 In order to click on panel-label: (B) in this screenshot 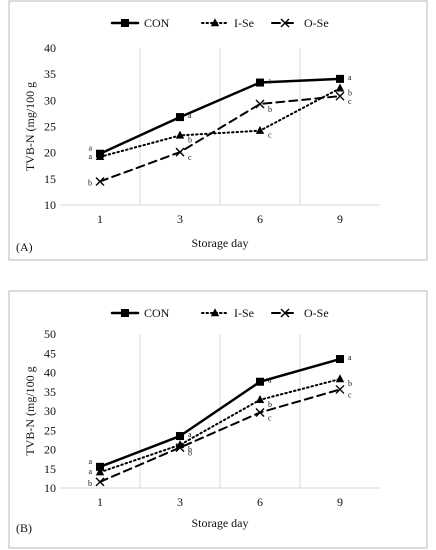, I will do `click(24, 528)`.